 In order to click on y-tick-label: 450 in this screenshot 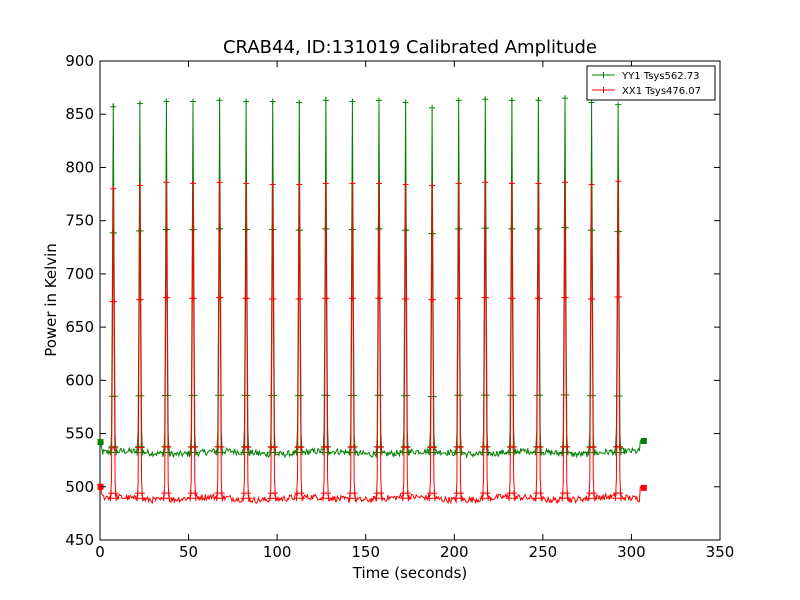, I will do `click(79, 540)`.